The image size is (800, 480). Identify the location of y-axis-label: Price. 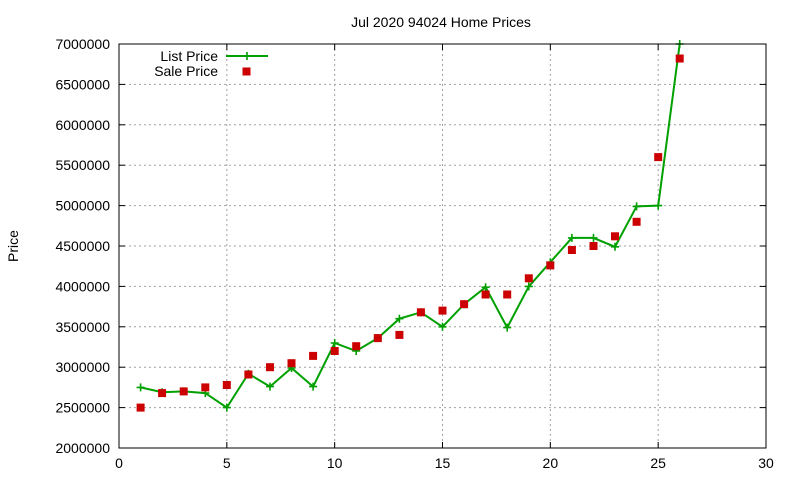
(13, 246).